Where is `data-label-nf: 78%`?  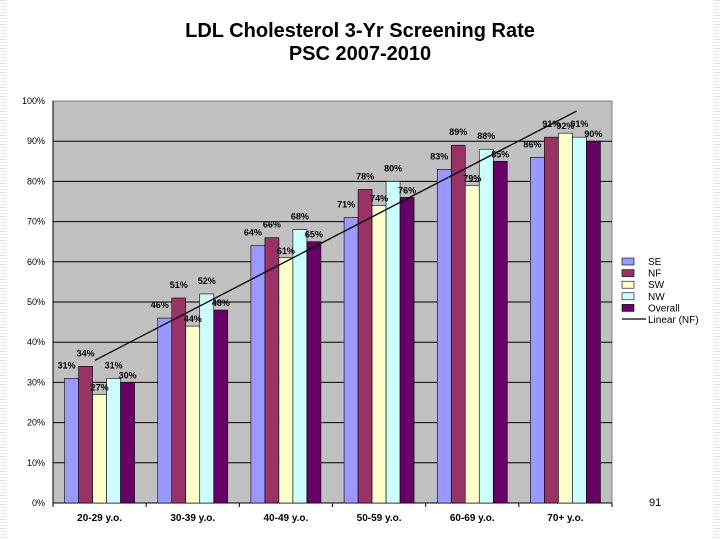
data-label-nf: 78% is located at coordinates (365, 176).